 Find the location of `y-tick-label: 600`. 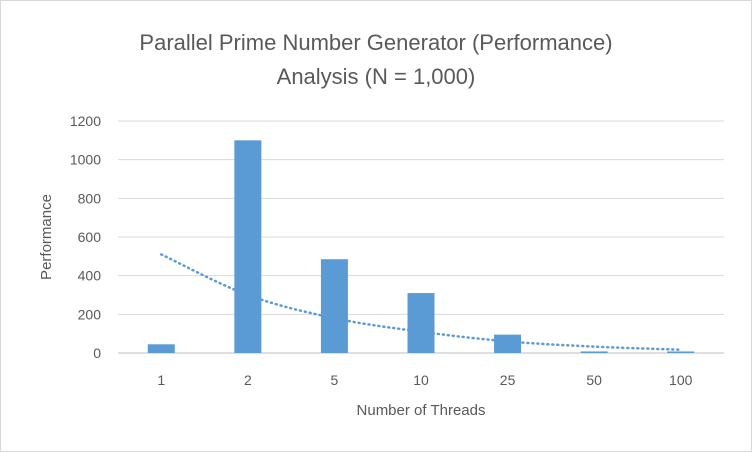

y-tick-label: 600 is located at coordinates (90, 237).